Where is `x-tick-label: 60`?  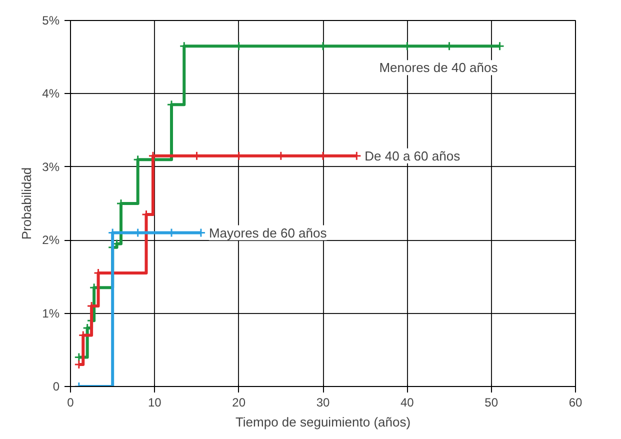
x-tick-label: 60 is located at coordinates (575, 403).